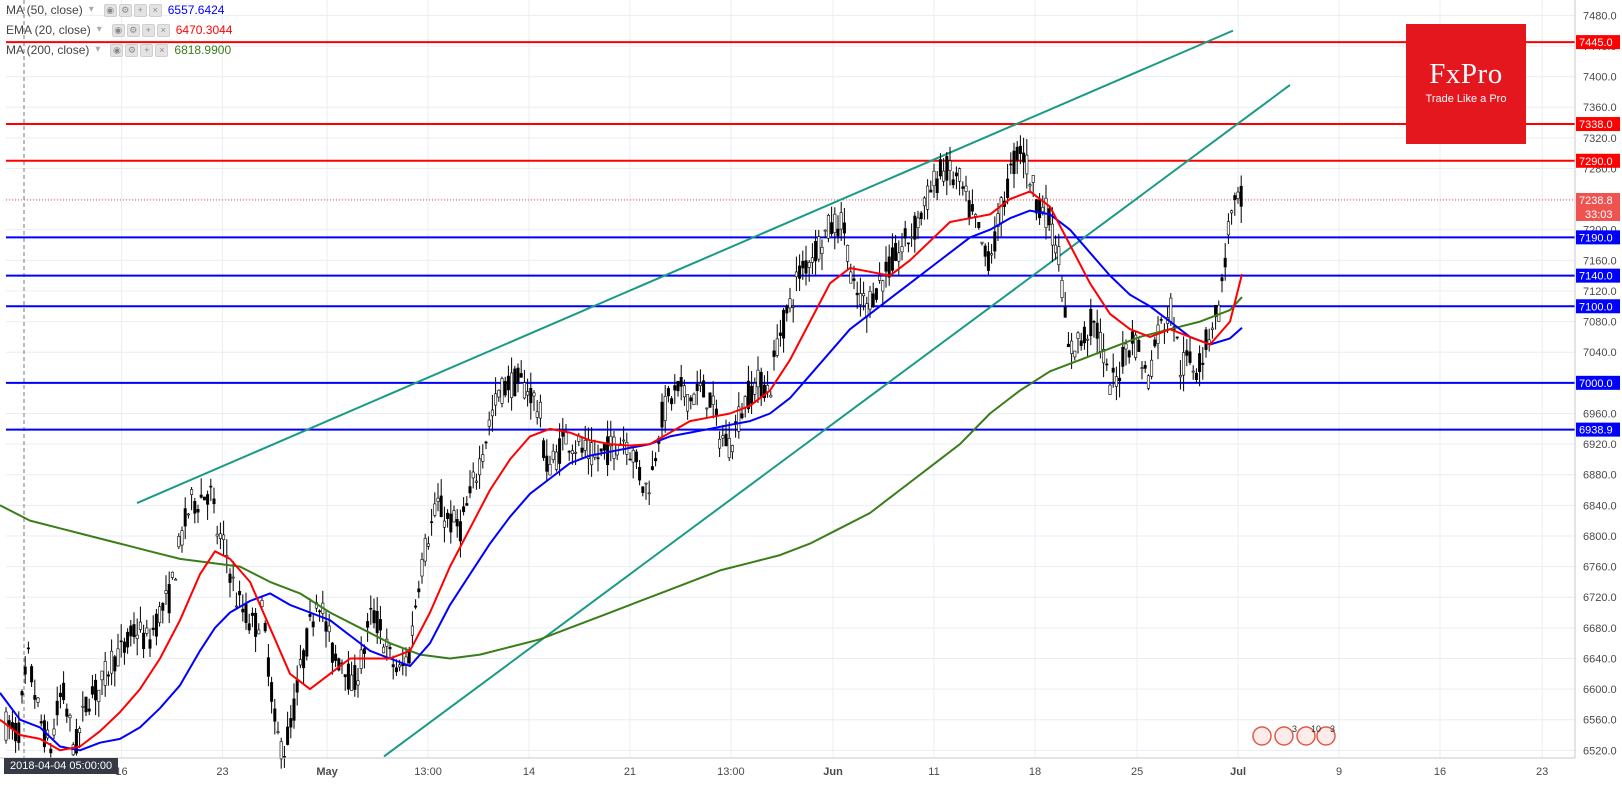 The image size is (1622, 789). I want to click on legend-ma50-value: 6557.6424, so click(196, 10).